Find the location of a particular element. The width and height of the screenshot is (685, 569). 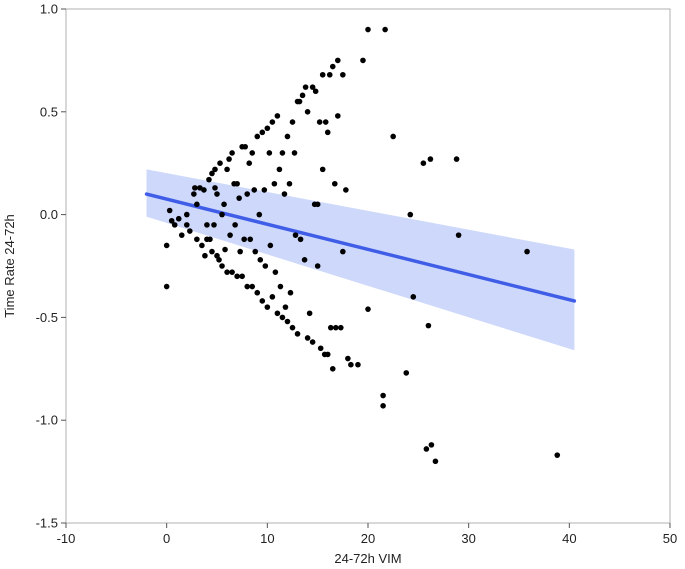

x-tick-label: 40 is located at coordinates (569, 538).